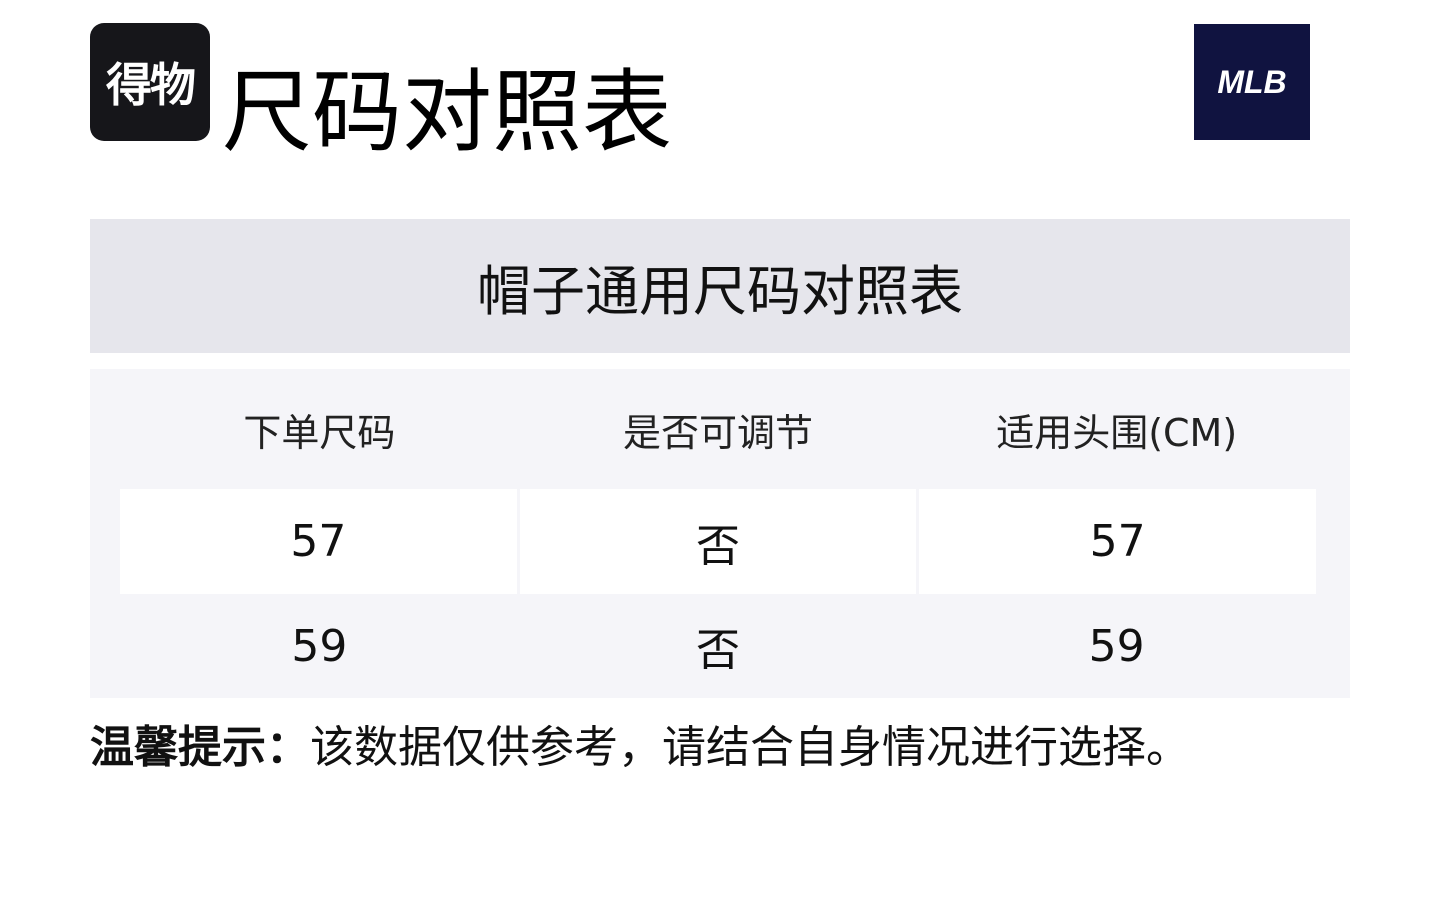  I want to click on mlb-logo: MLB, so click(1252, 82).